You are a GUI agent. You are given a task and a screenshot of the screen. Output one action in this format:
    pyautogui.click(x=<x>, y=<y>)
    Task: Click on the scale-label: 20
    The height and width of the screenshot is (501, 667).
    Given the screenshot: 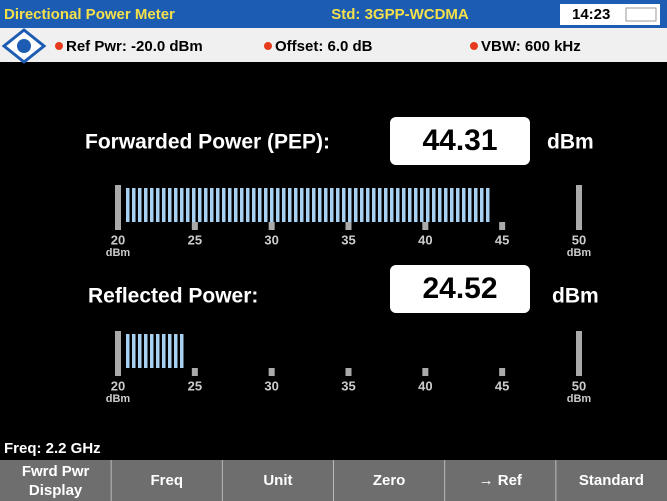 What is the action you would take?
    pyautogui.click(x=118, y=385)
    